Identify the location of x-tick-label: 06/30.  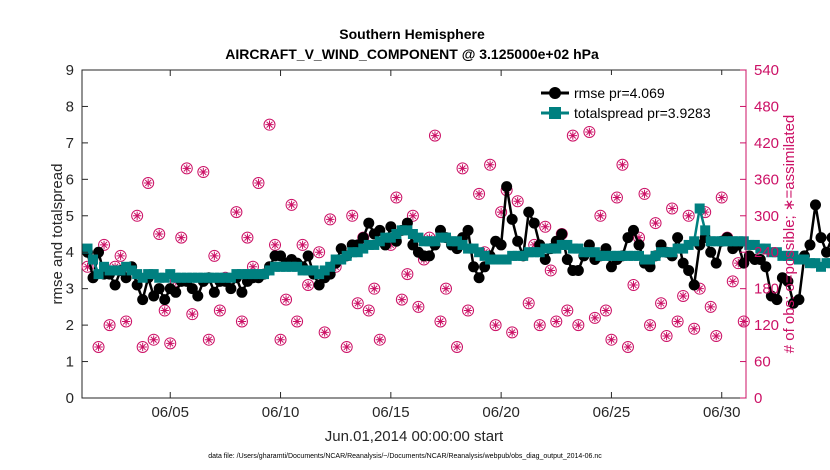
(722, 412).